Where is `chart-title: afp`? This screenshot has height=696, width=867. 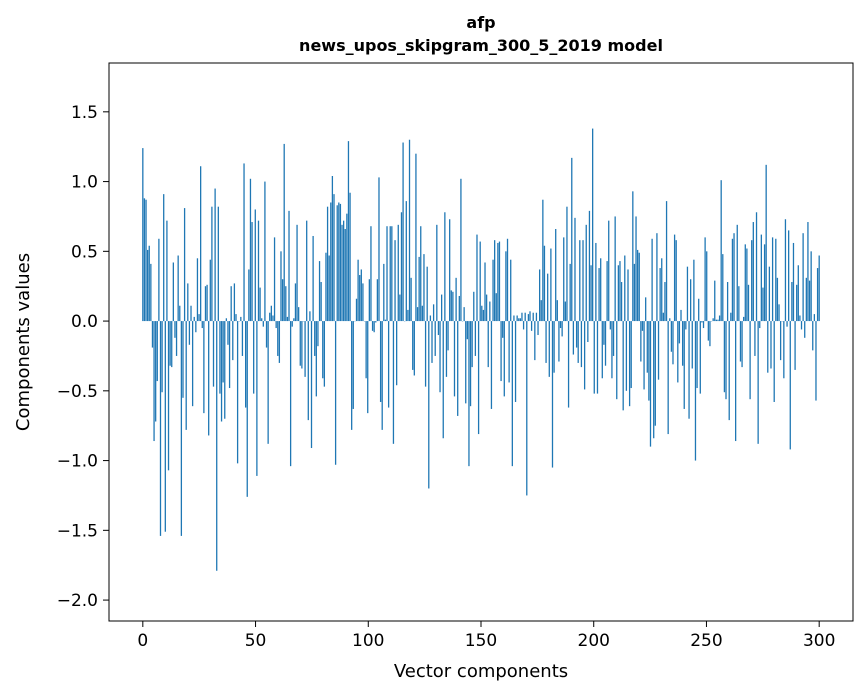 chart-title: afp is located at coordinates (480, 22).